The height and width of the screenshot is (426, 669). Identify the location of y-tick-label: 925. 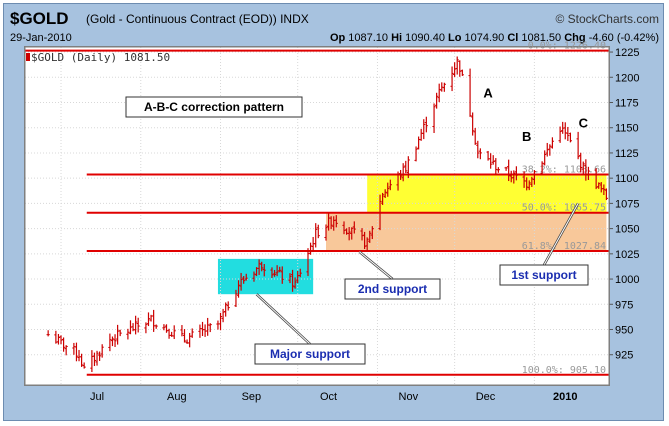
(624, 356).